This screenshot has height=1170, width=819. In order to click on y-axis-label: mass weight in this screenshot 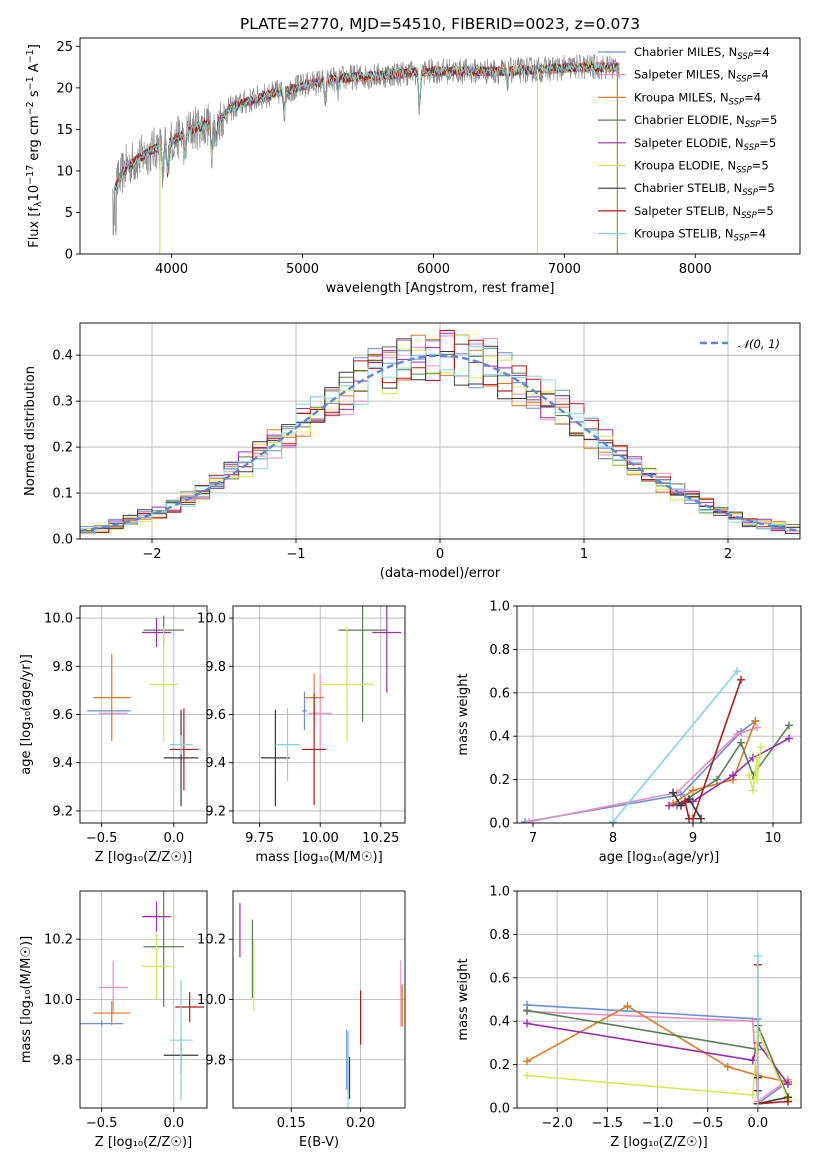, I will do `click(463, 999)`.